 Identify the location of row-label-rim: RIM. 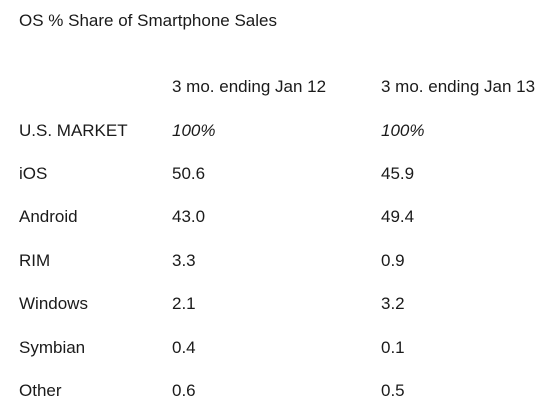
(35, 260).